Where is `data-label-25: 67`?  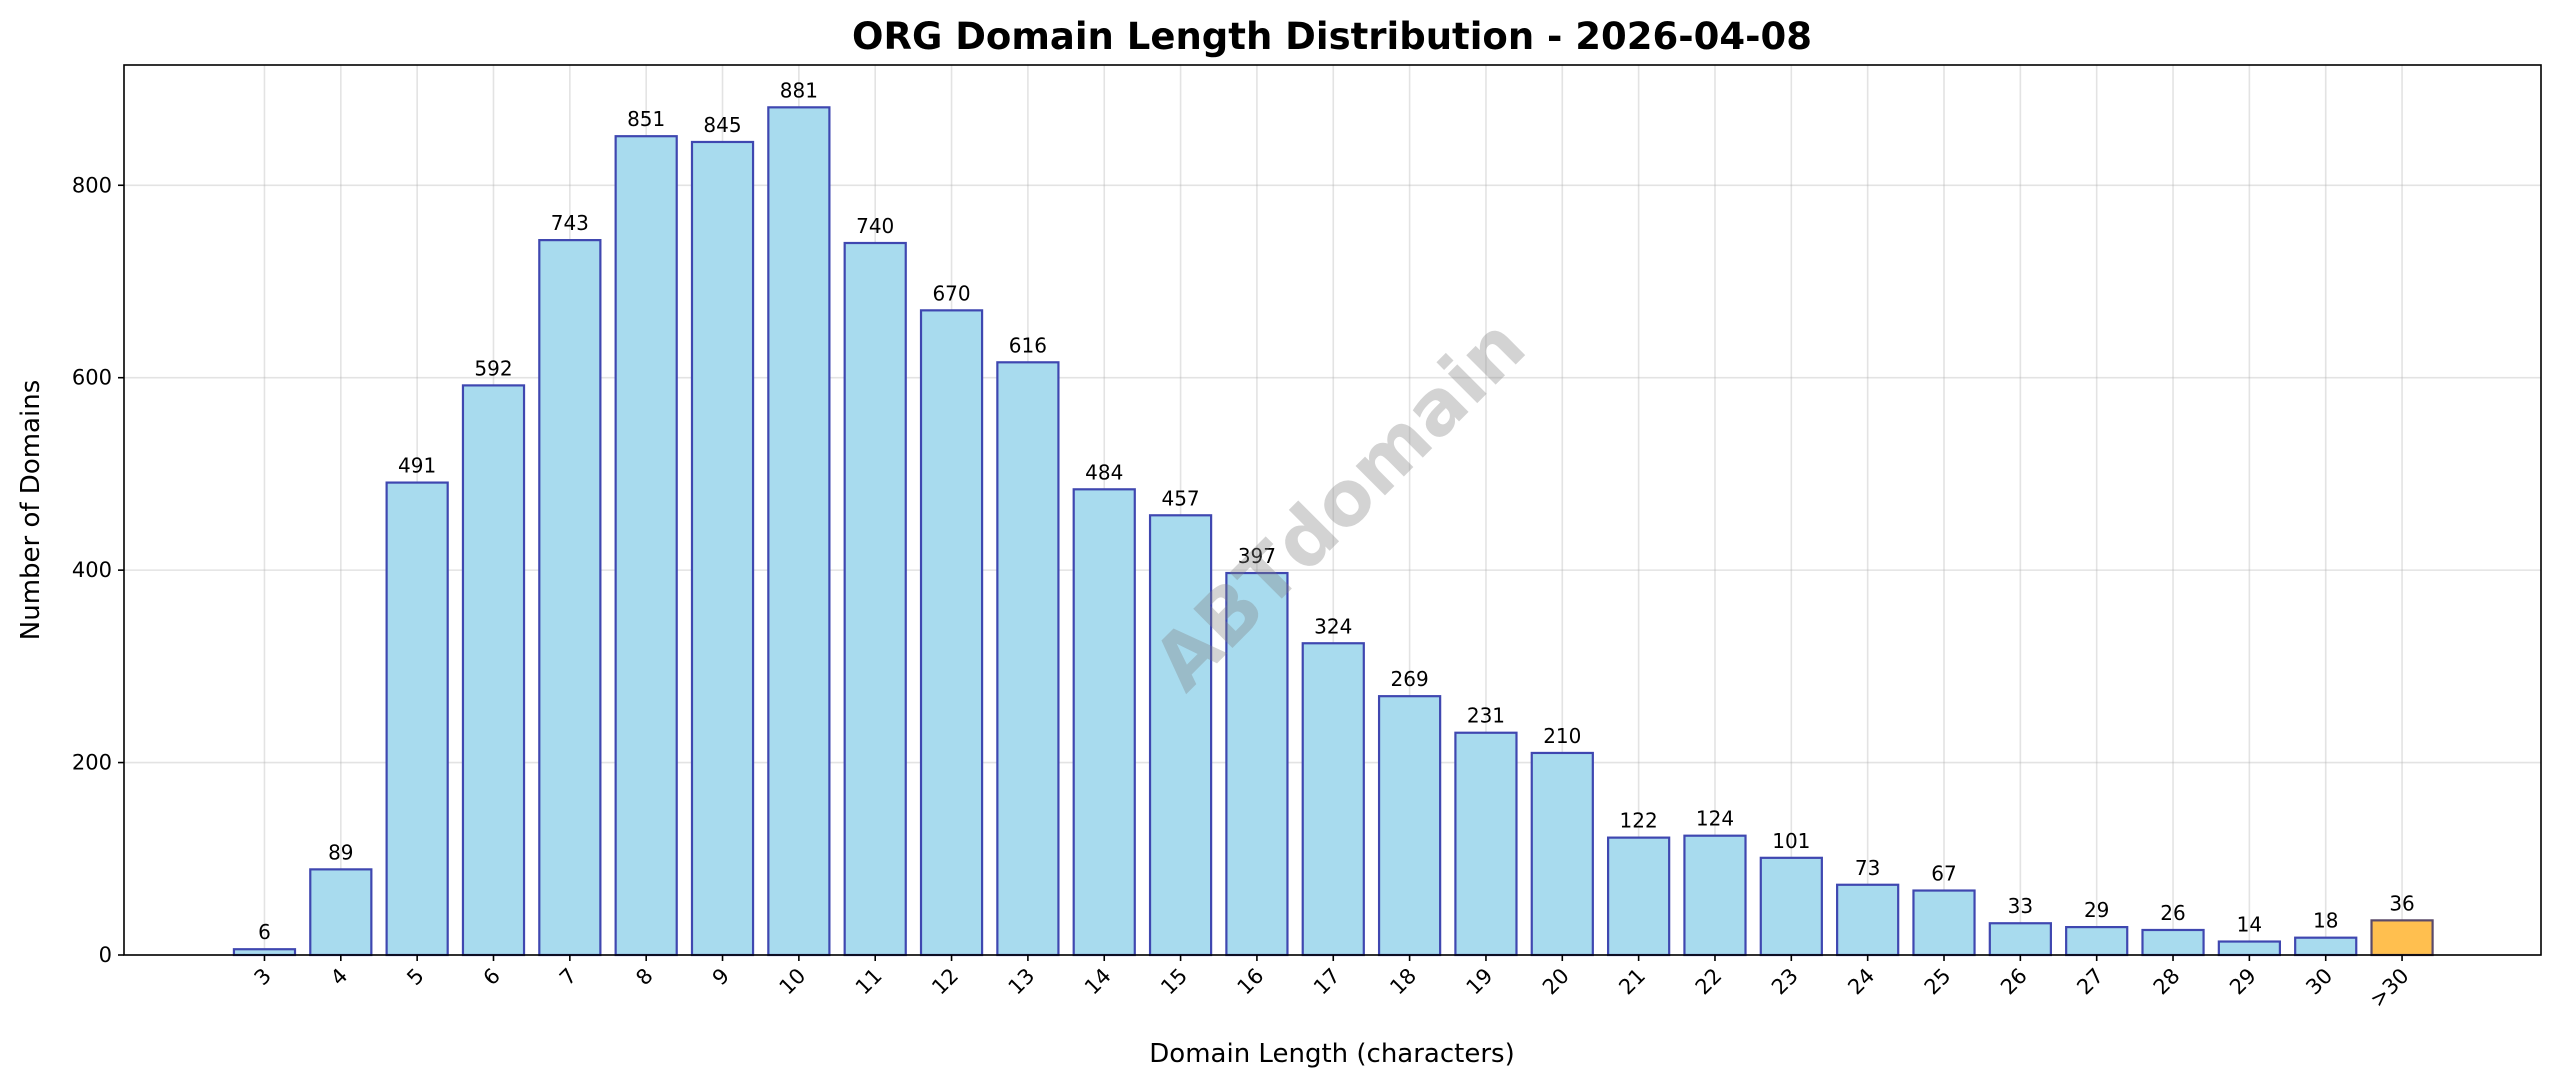
data-label-25: 67 is located at coordinates (1943, 874).